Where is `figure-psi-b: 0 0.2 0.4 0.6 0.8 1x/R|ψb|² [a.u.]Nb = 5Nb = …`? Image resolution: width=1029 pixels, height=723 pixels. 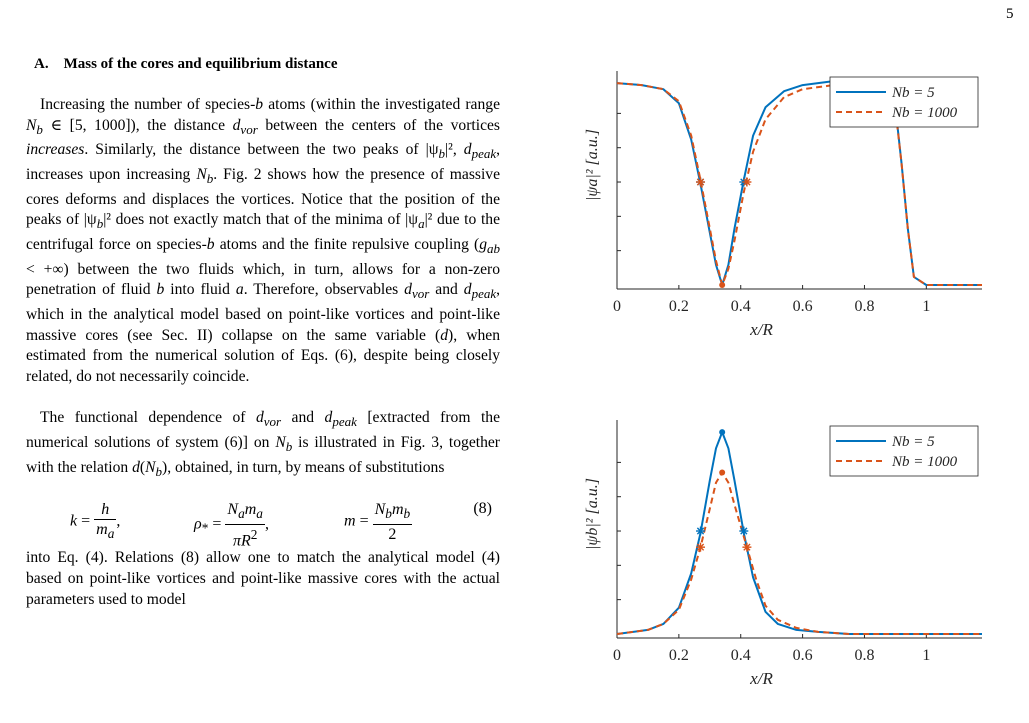 figure-psi-b: 0 0.2 0.4 0.6 0.8 1x/R|ψb|² [a.u.]Nb = 5Nb = … is located at coordinates (783, 554).